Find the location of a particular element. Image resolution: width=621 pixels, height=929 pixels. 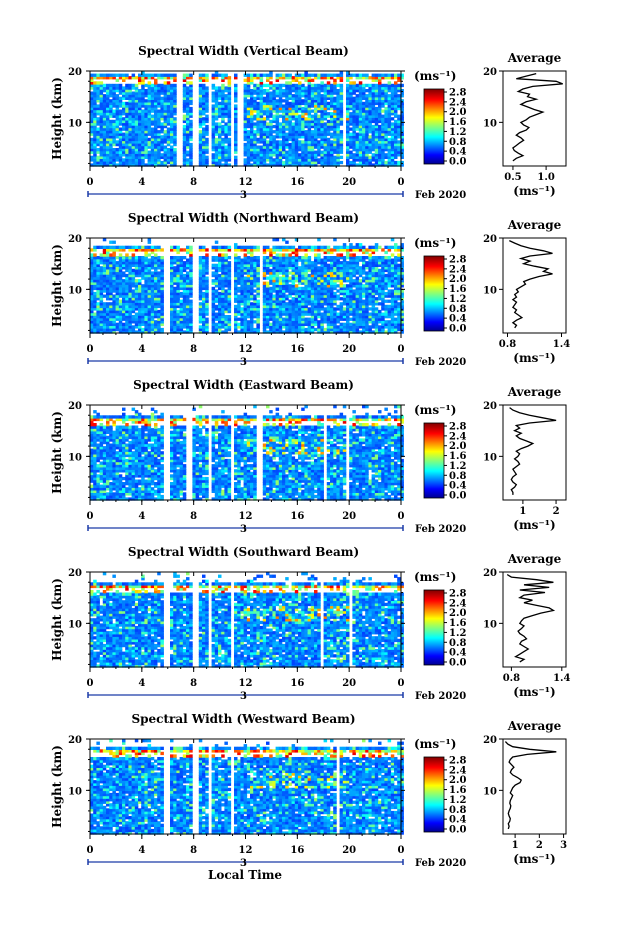

average-x-tick-label: 1.0 is located at coordinates (545, 177).